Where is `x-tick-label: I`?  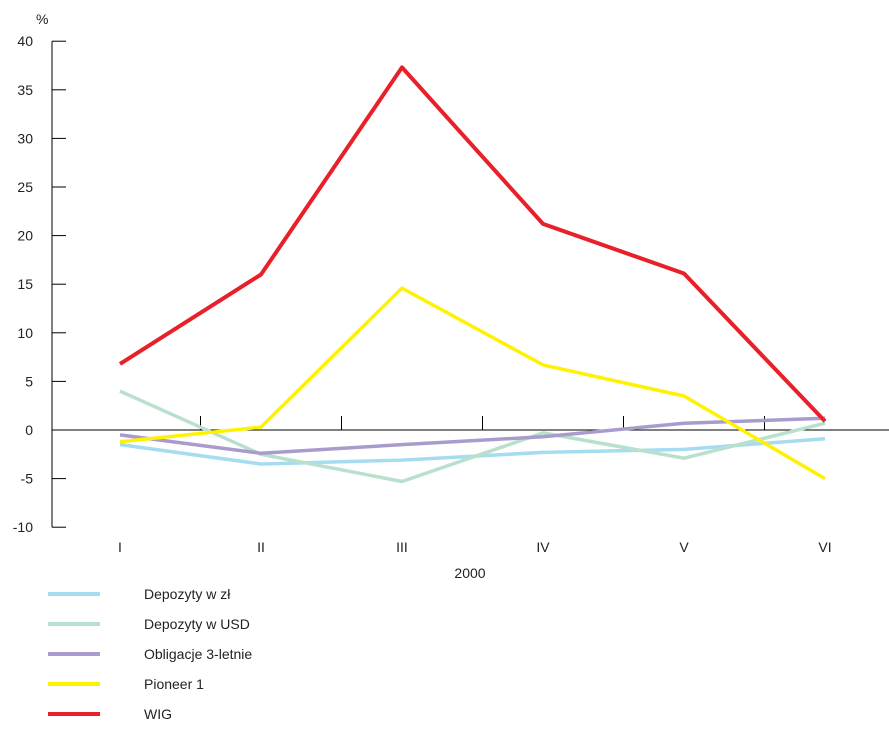
x-tick-label: I is located at coordinates (120, 547).